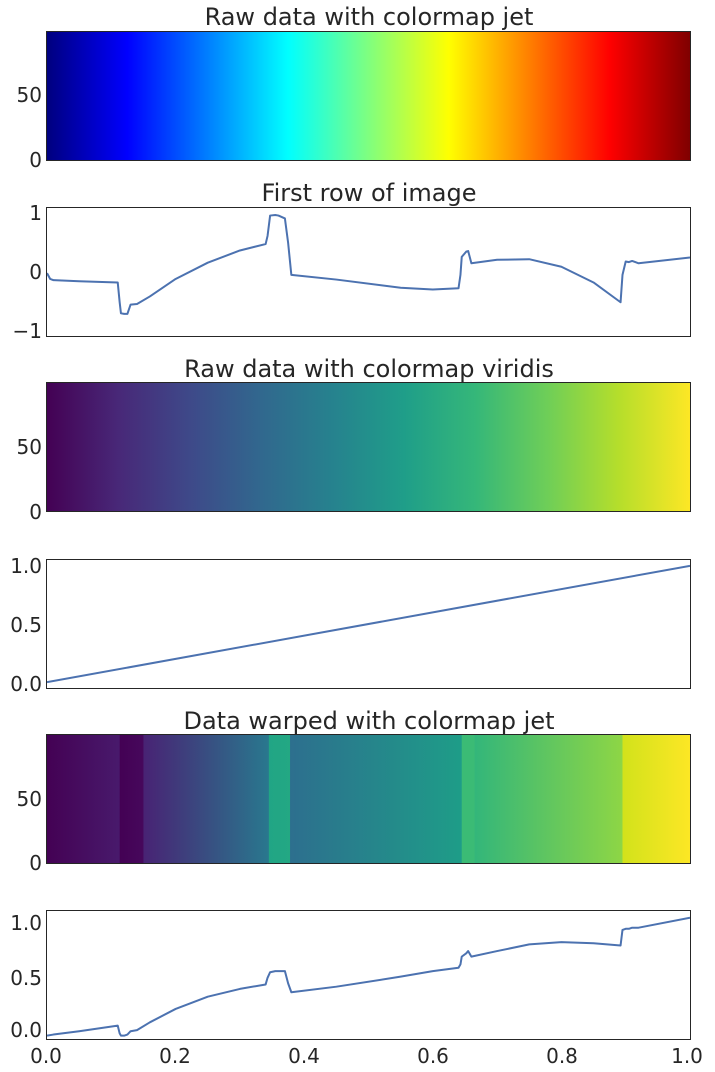 The width and height of the screenshot is (715, 1072). I want to click on x-tick-label: 0.6, so click(433, 1056).